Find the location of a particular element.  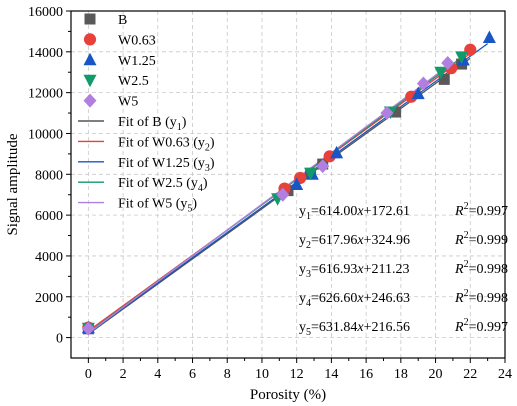

fit-equation: y4=626.60x+246.63 is located at coordinates (354, 300).